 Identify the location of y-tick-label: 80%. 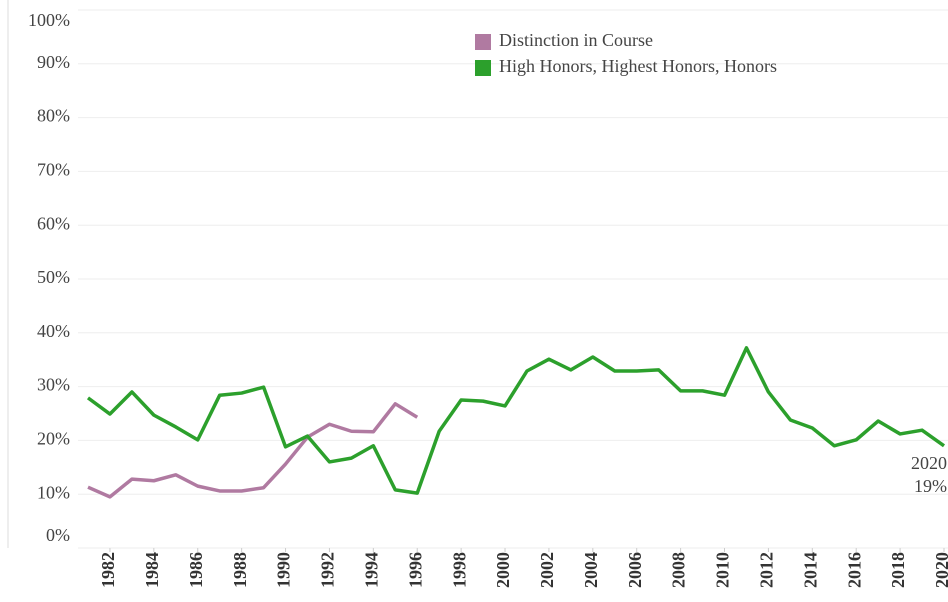
(53, 116).